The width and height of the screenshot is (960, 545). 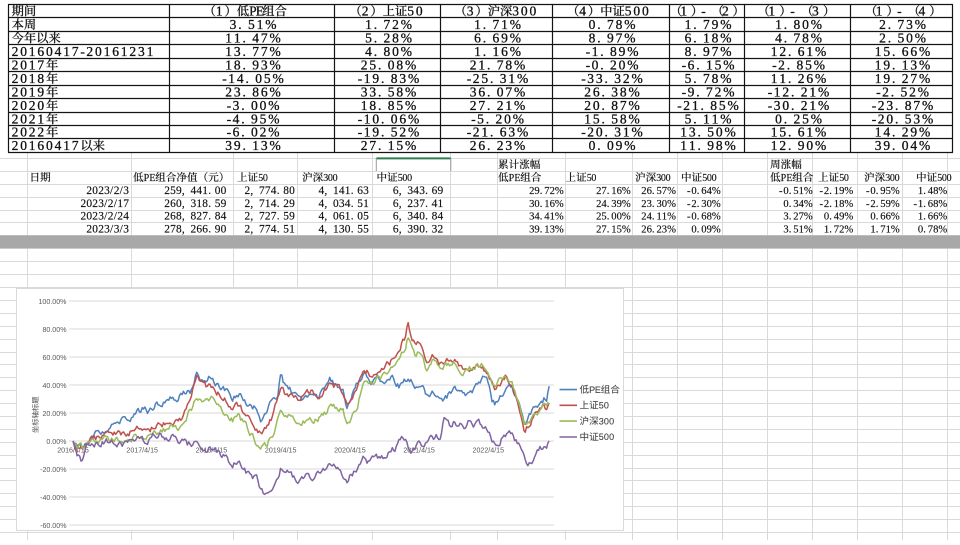 What do you see at coordinates (546, 191) in the screenshot?
I see `svg-text: 29.72%` at bounding box center [546, 191].